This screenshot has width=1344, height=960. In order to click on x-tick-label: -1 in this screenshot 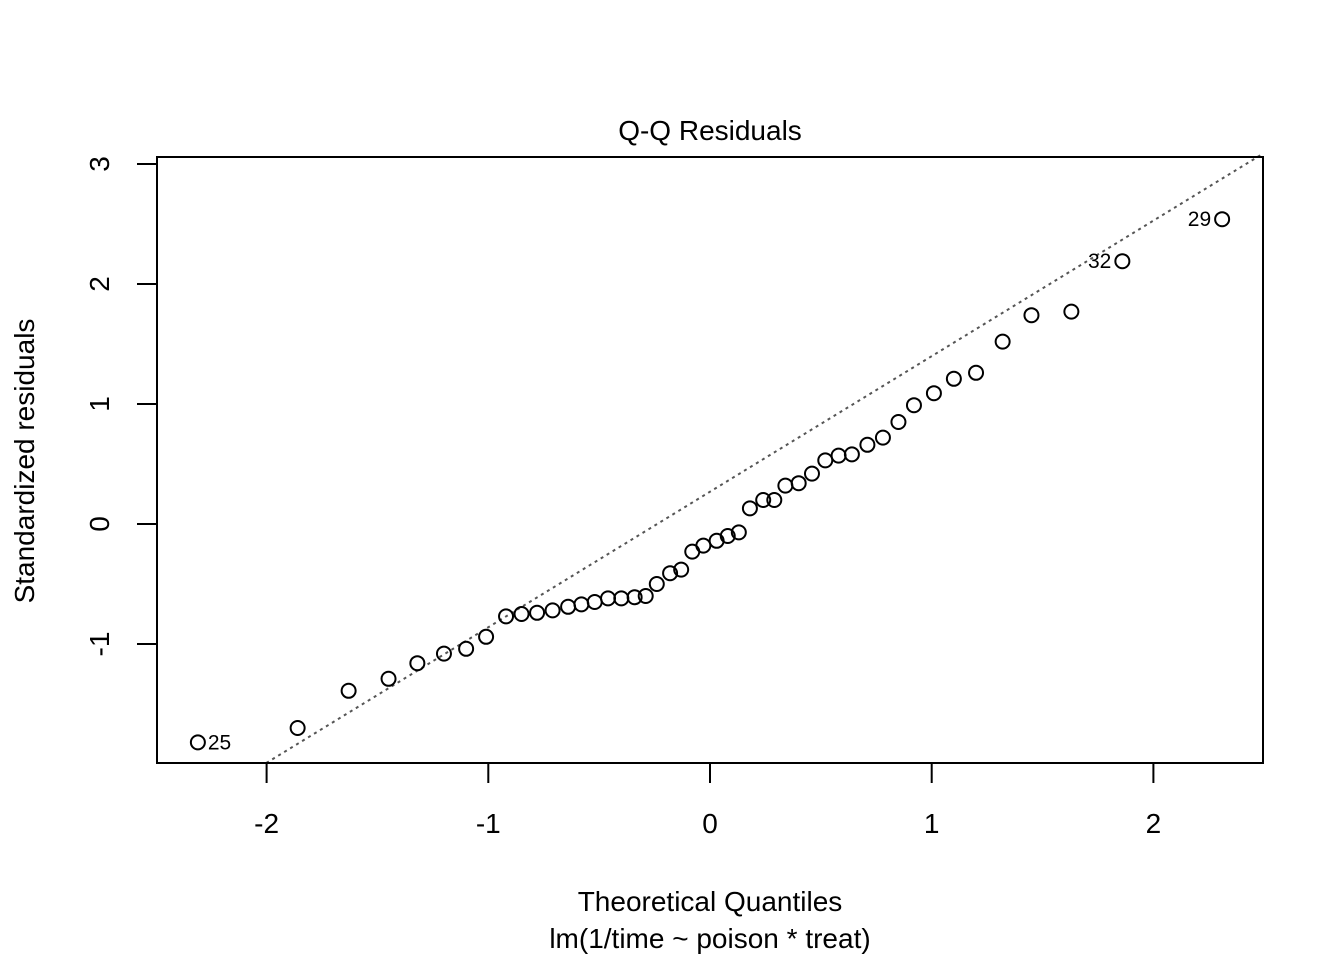, I will do `click(488, 823)`.